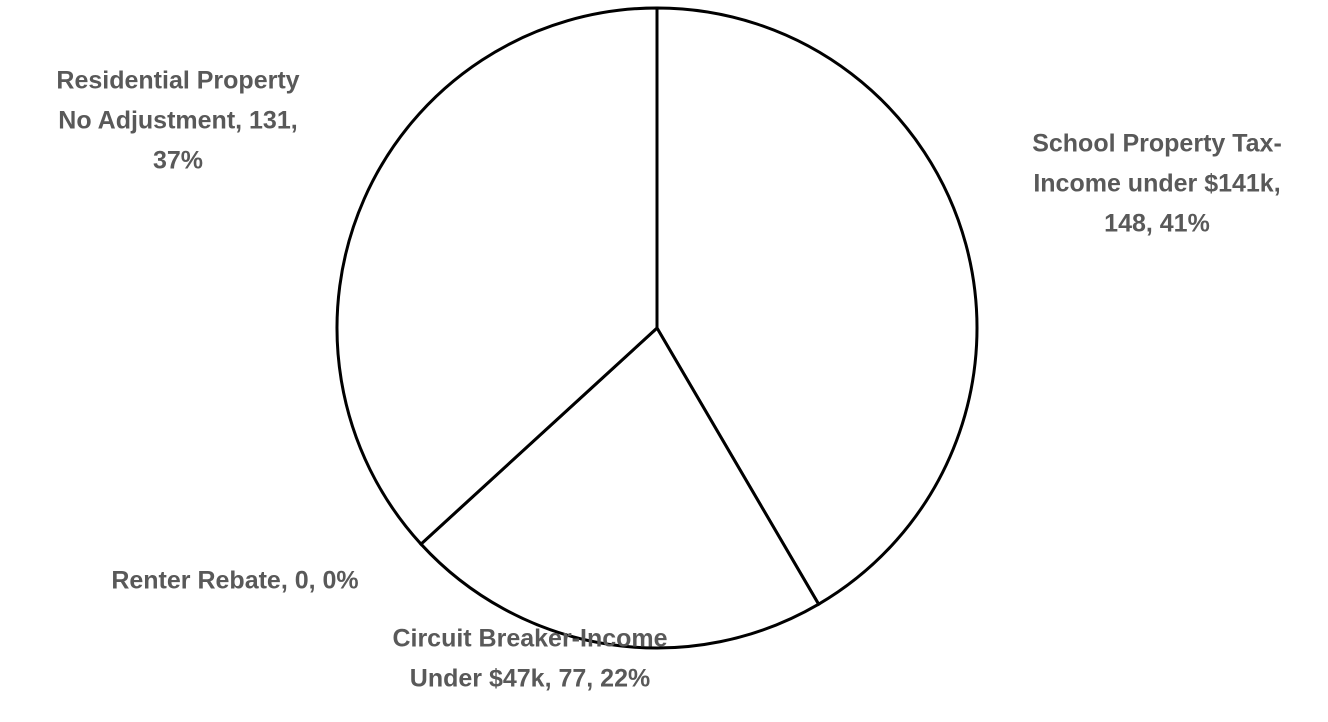 The width and height of the screenshot is (1328, 722). What do you see at coordinates (529, 639) in the screenshot?
I see `data-label: Circuit Breaker-Income` at bounding box center [529, 639].